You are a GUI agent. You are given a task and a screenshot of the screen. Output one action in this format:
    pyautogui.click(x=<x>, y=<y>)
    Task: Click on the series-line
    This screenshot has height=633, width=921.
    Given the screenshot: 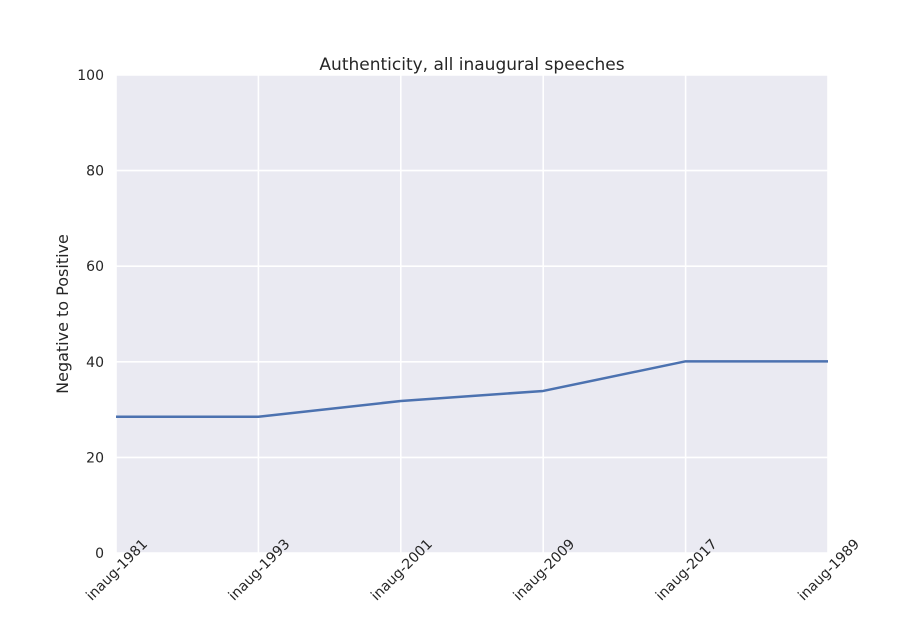 What is the action you would take?
    pyautogui.click(x=472, y=389)
    